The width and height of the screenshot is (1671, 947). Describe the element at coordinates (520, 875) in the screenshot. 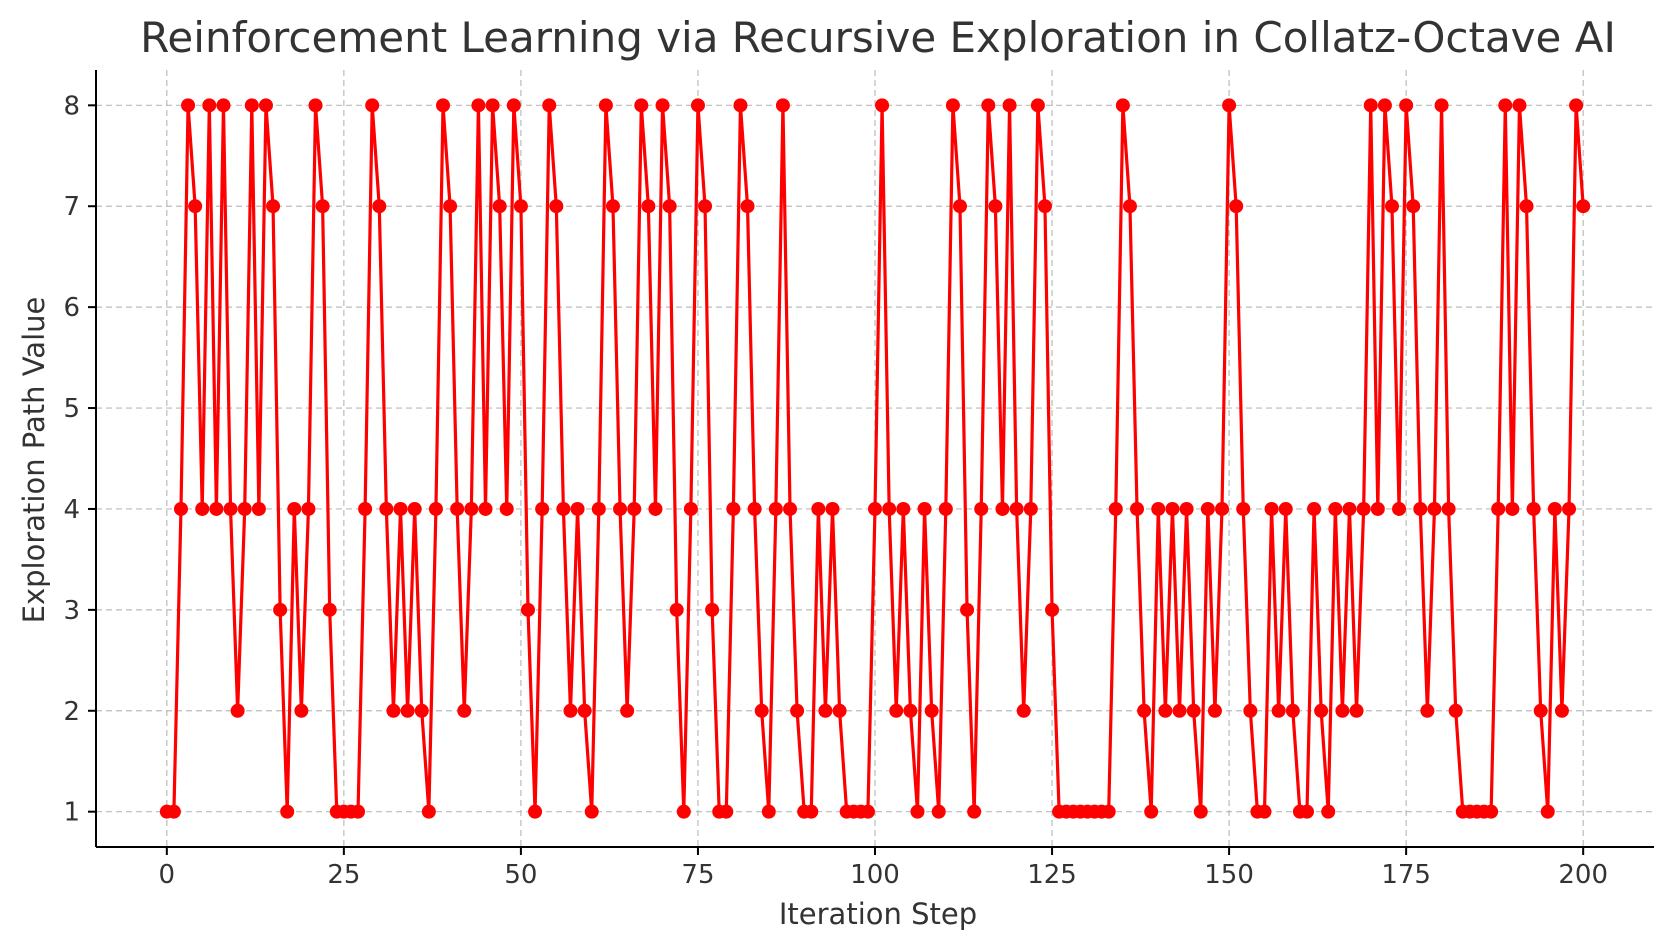

I see `x-tick-label: 50` at that location.